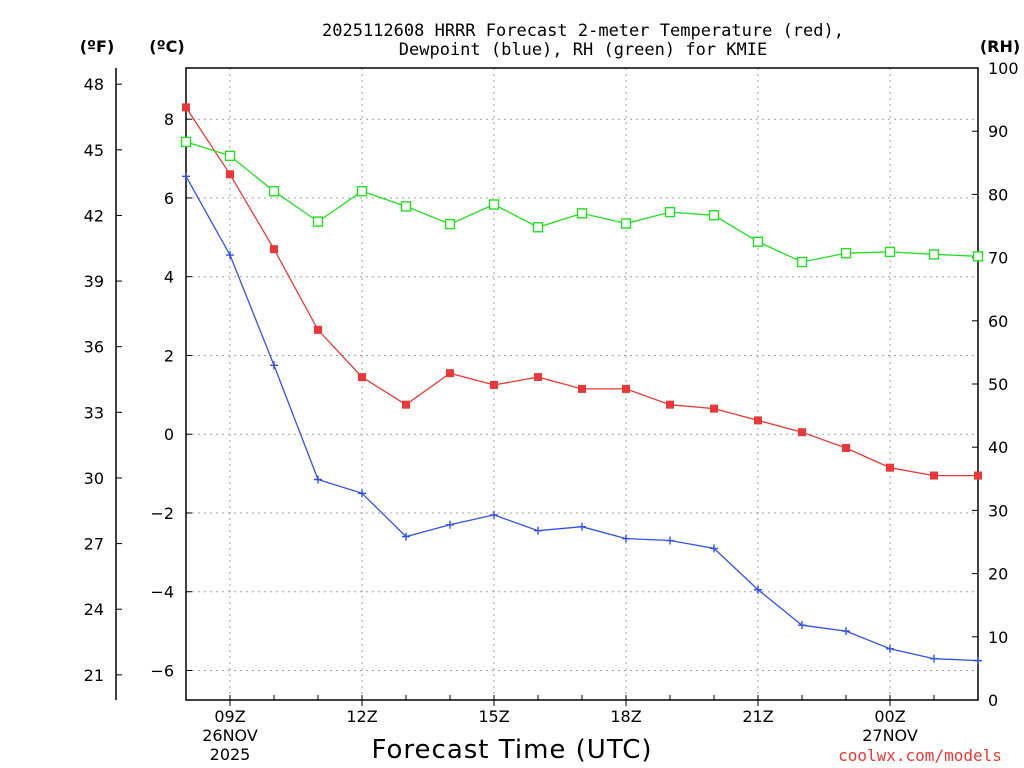 The height and width of the screenshot is (768, 1024). Describe the element at coordinates (94, 215) in the screenshot. I see `fahrenheit-tick-label: 42` at that location.